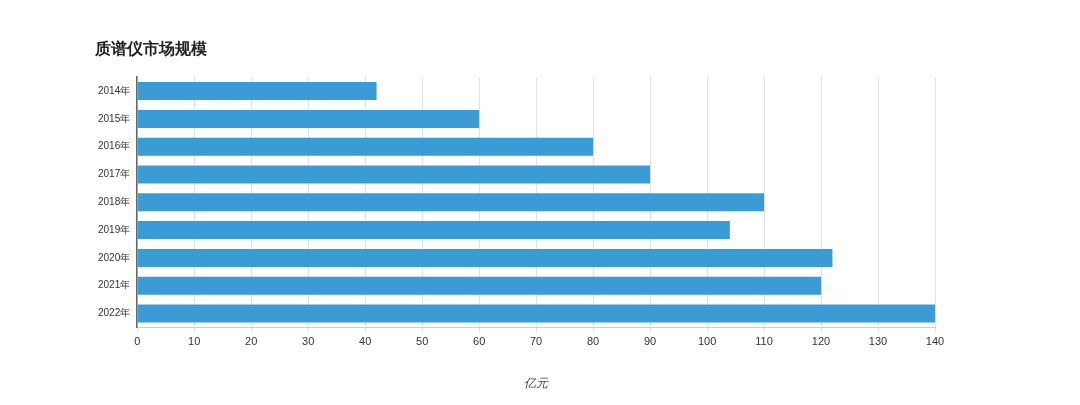 The height and width of the screenshot is (405, 1080). Describe the element at coordinates (365, 341) in the screenshot. I see `x-tick-label: 40` at that location.